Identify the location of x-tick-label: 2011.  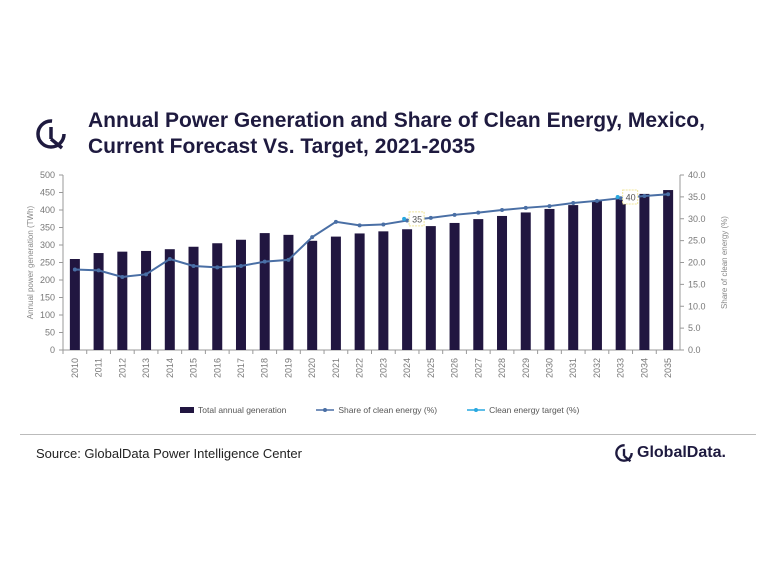
(99, 367).